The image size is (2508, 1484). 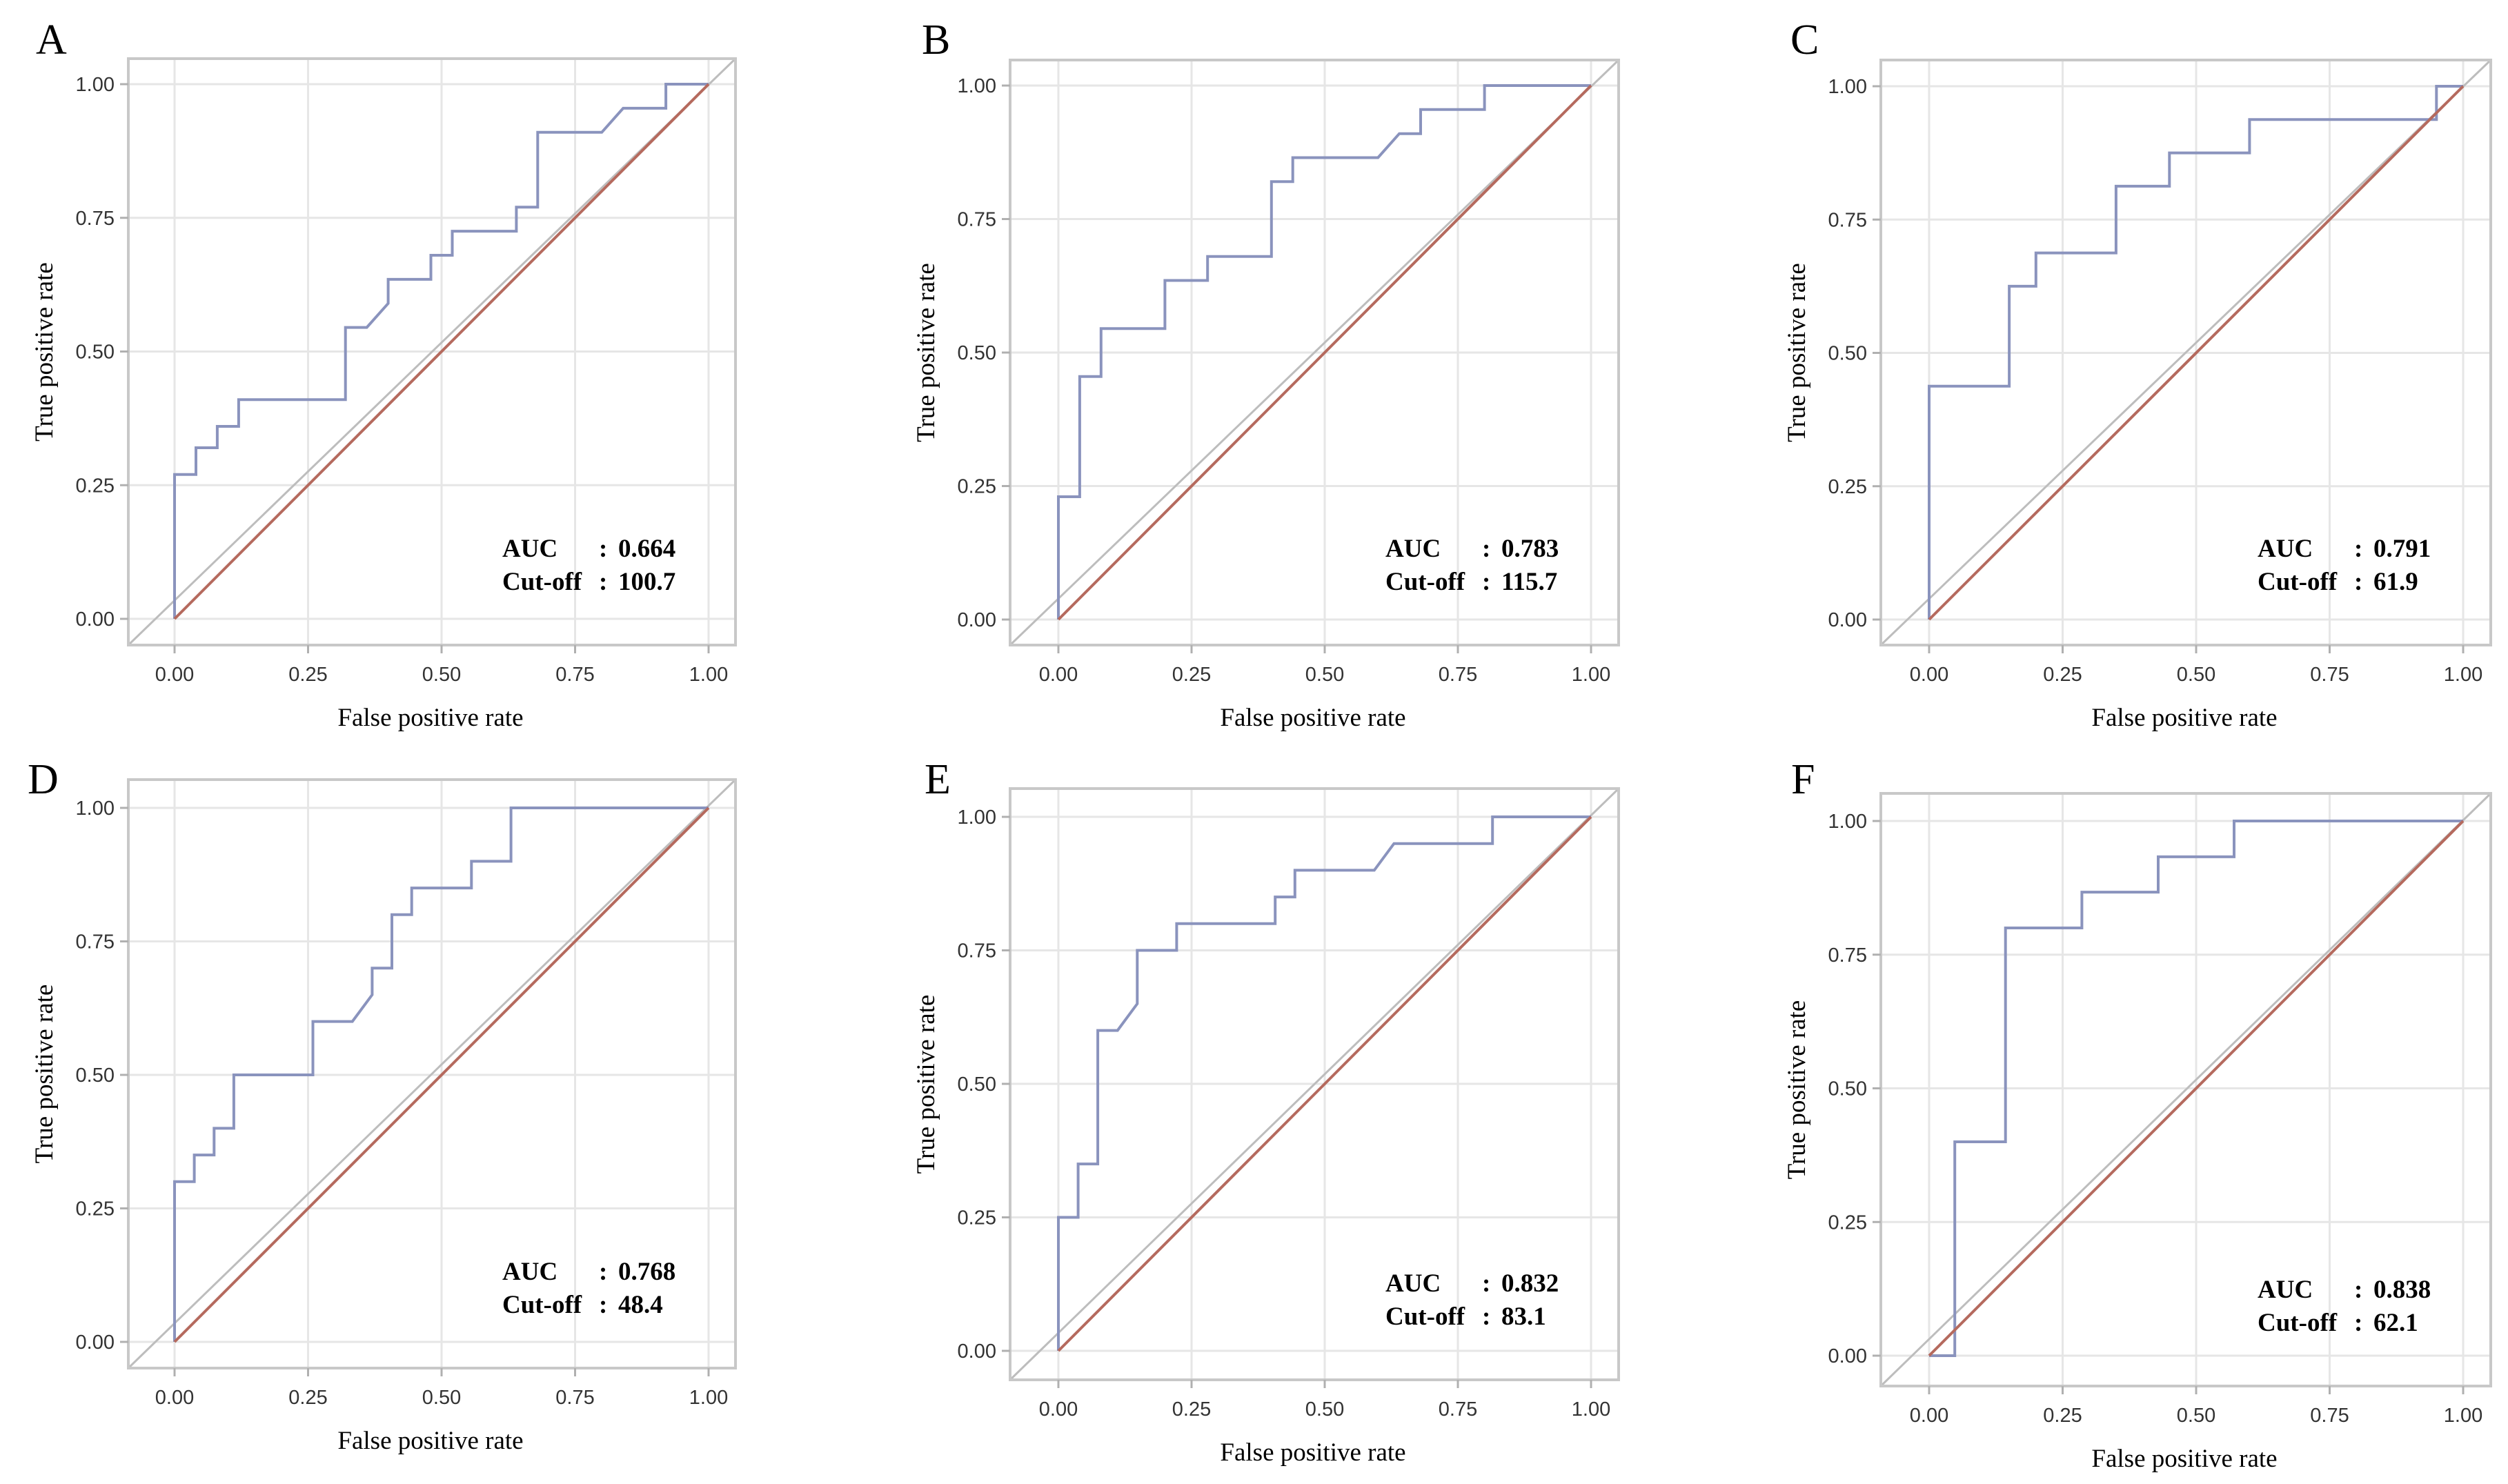 What do you see at coordinates (2395, 1323) in the screenshot?
I see `cutoff-value: 62.1` at bounding box center [2395, 1323].